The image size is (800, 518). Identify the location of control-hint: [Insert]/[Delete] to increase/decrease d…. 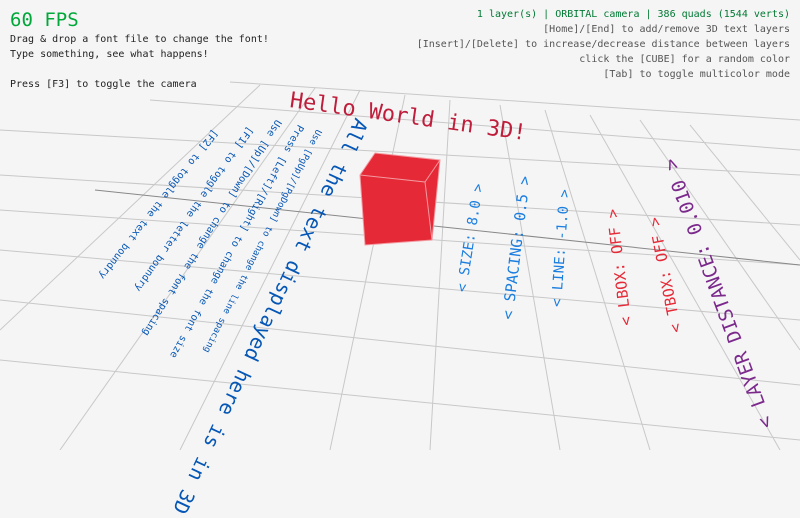
(603, 44).